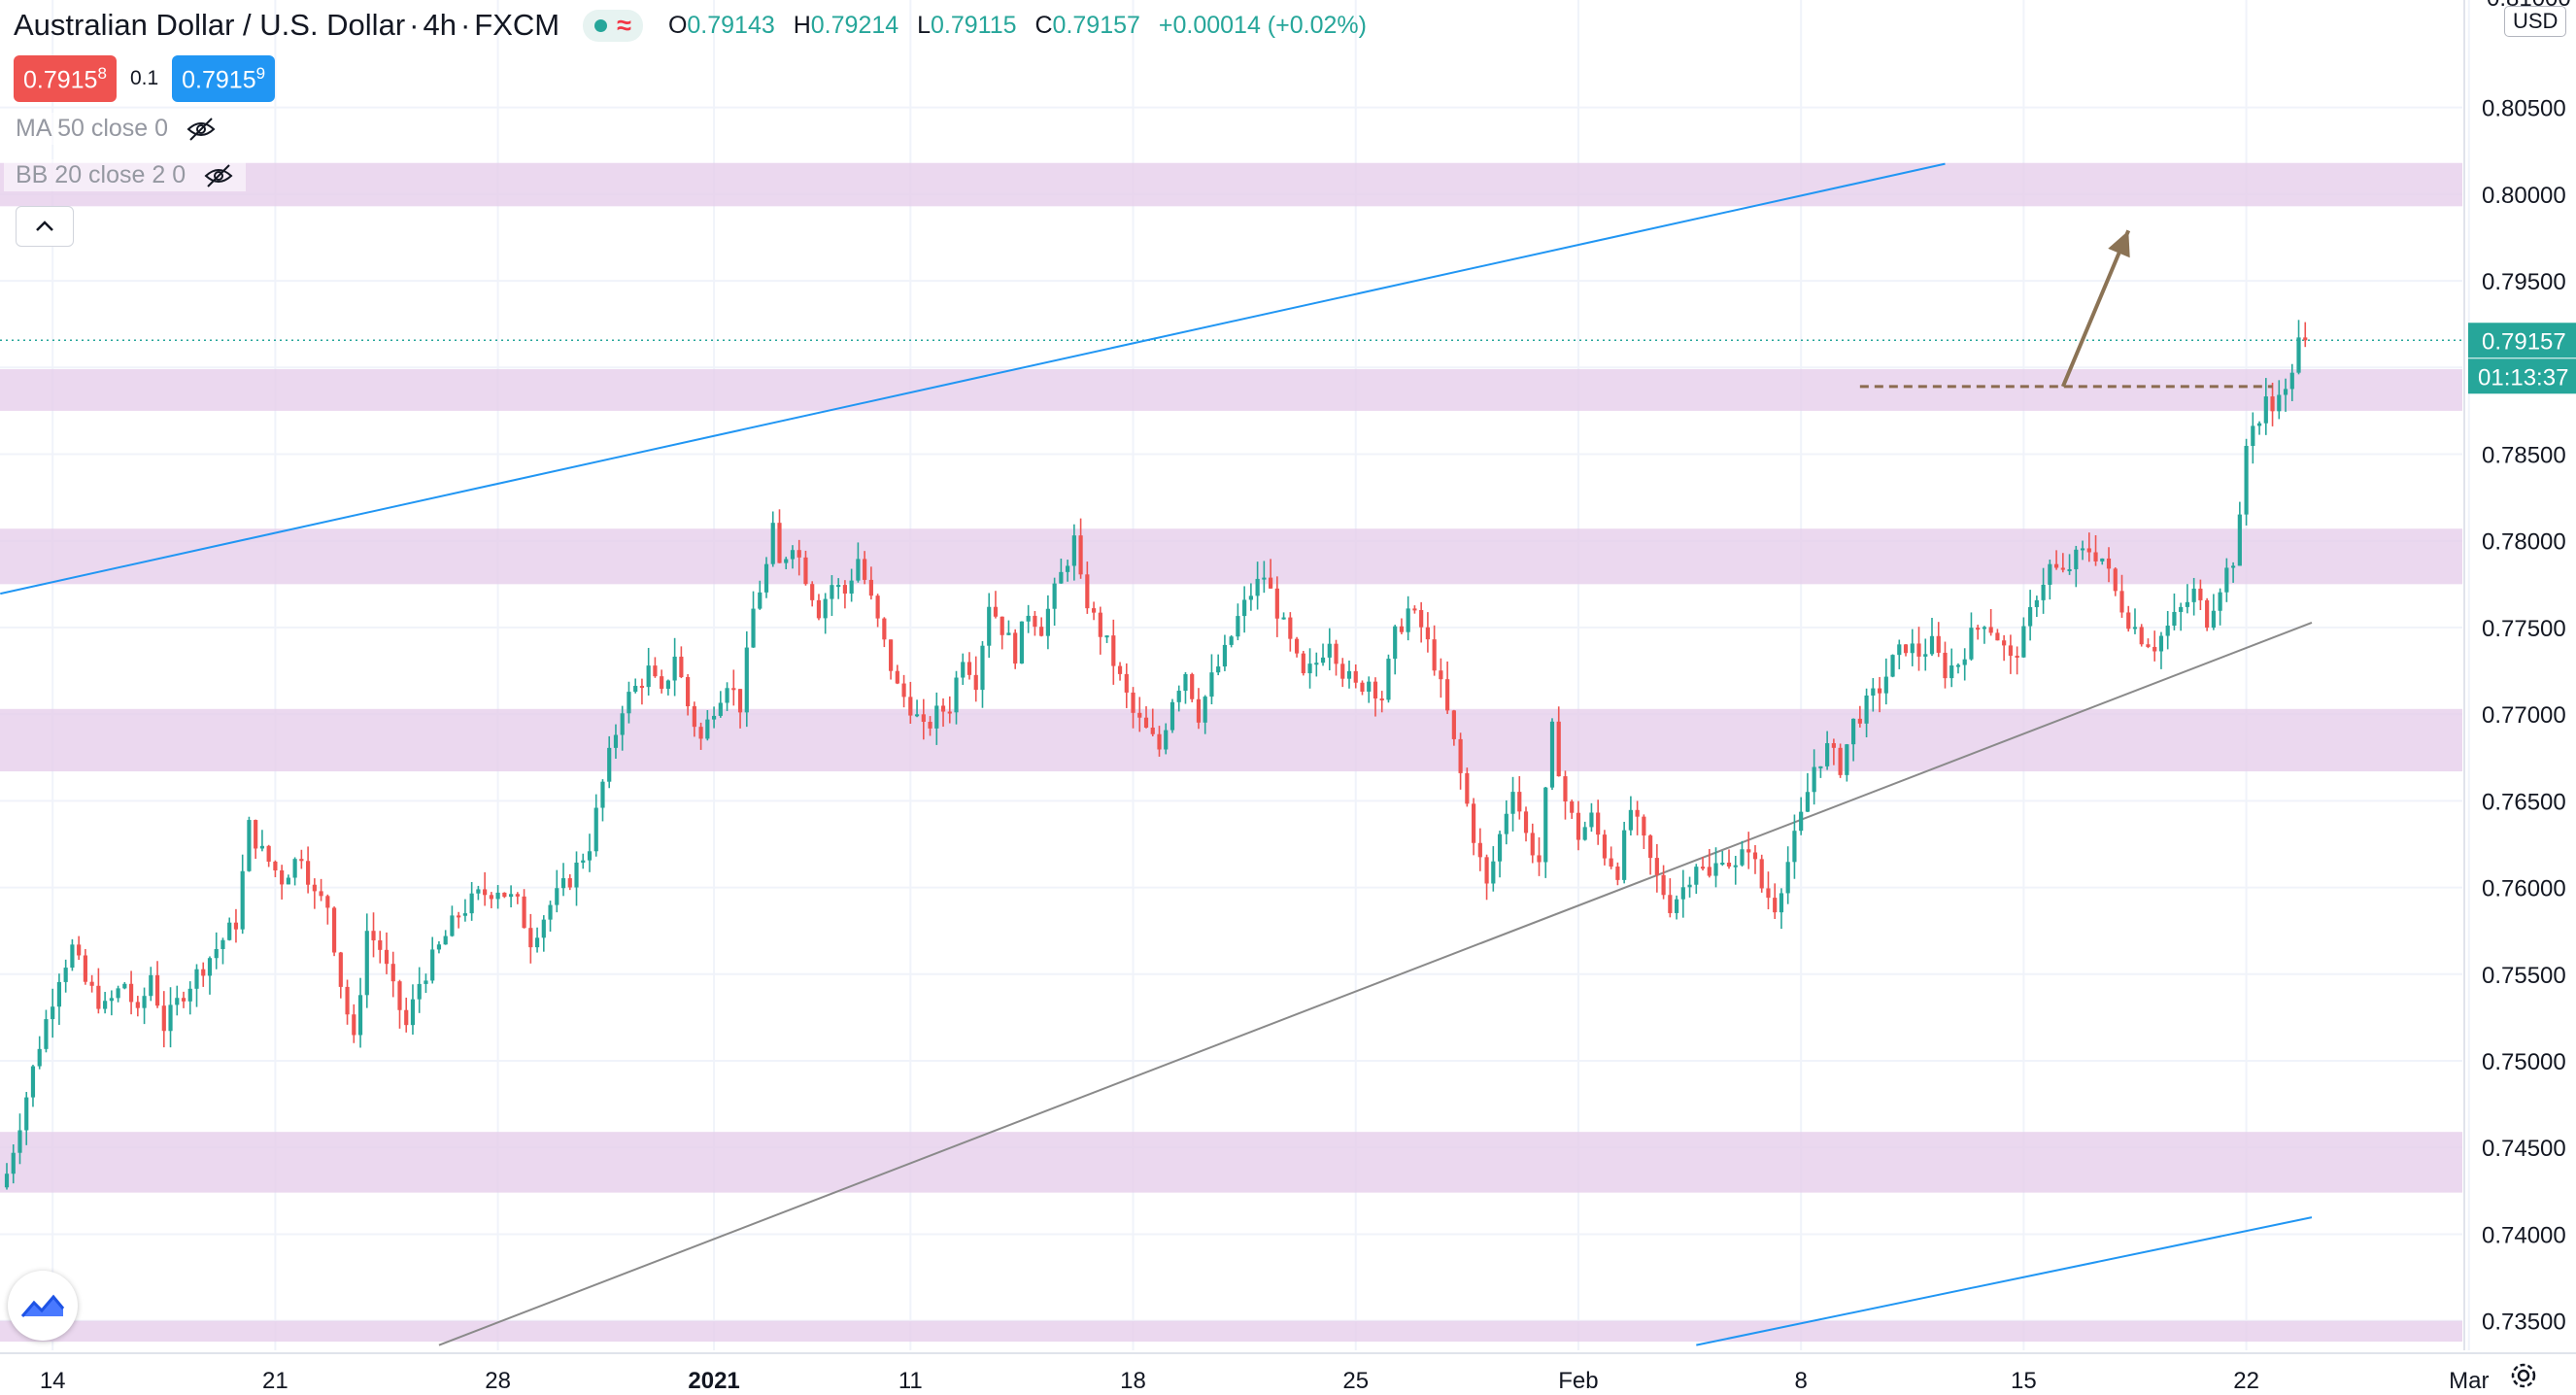 The image size is (2576, 1395). What do you see at coordinates (43, 1306) in the screenshot?
I see `tradingview-logo-button` at bounding box center [43, 1306].